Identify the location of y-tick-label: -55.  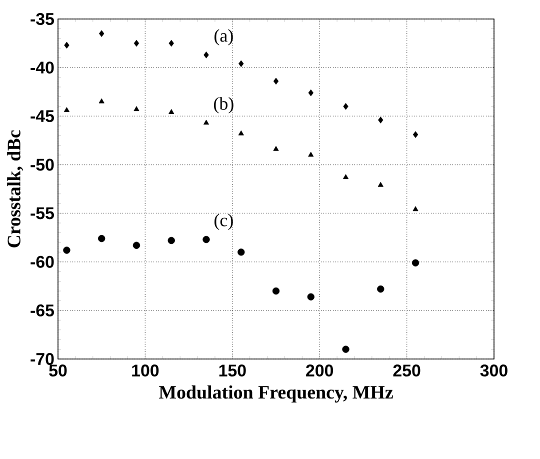
(42, 213).